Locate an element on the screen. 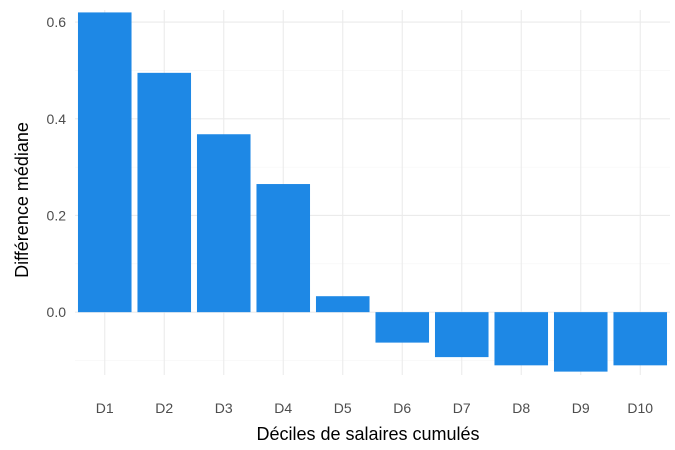  bar-d3 is located at coordinates (223, 223).